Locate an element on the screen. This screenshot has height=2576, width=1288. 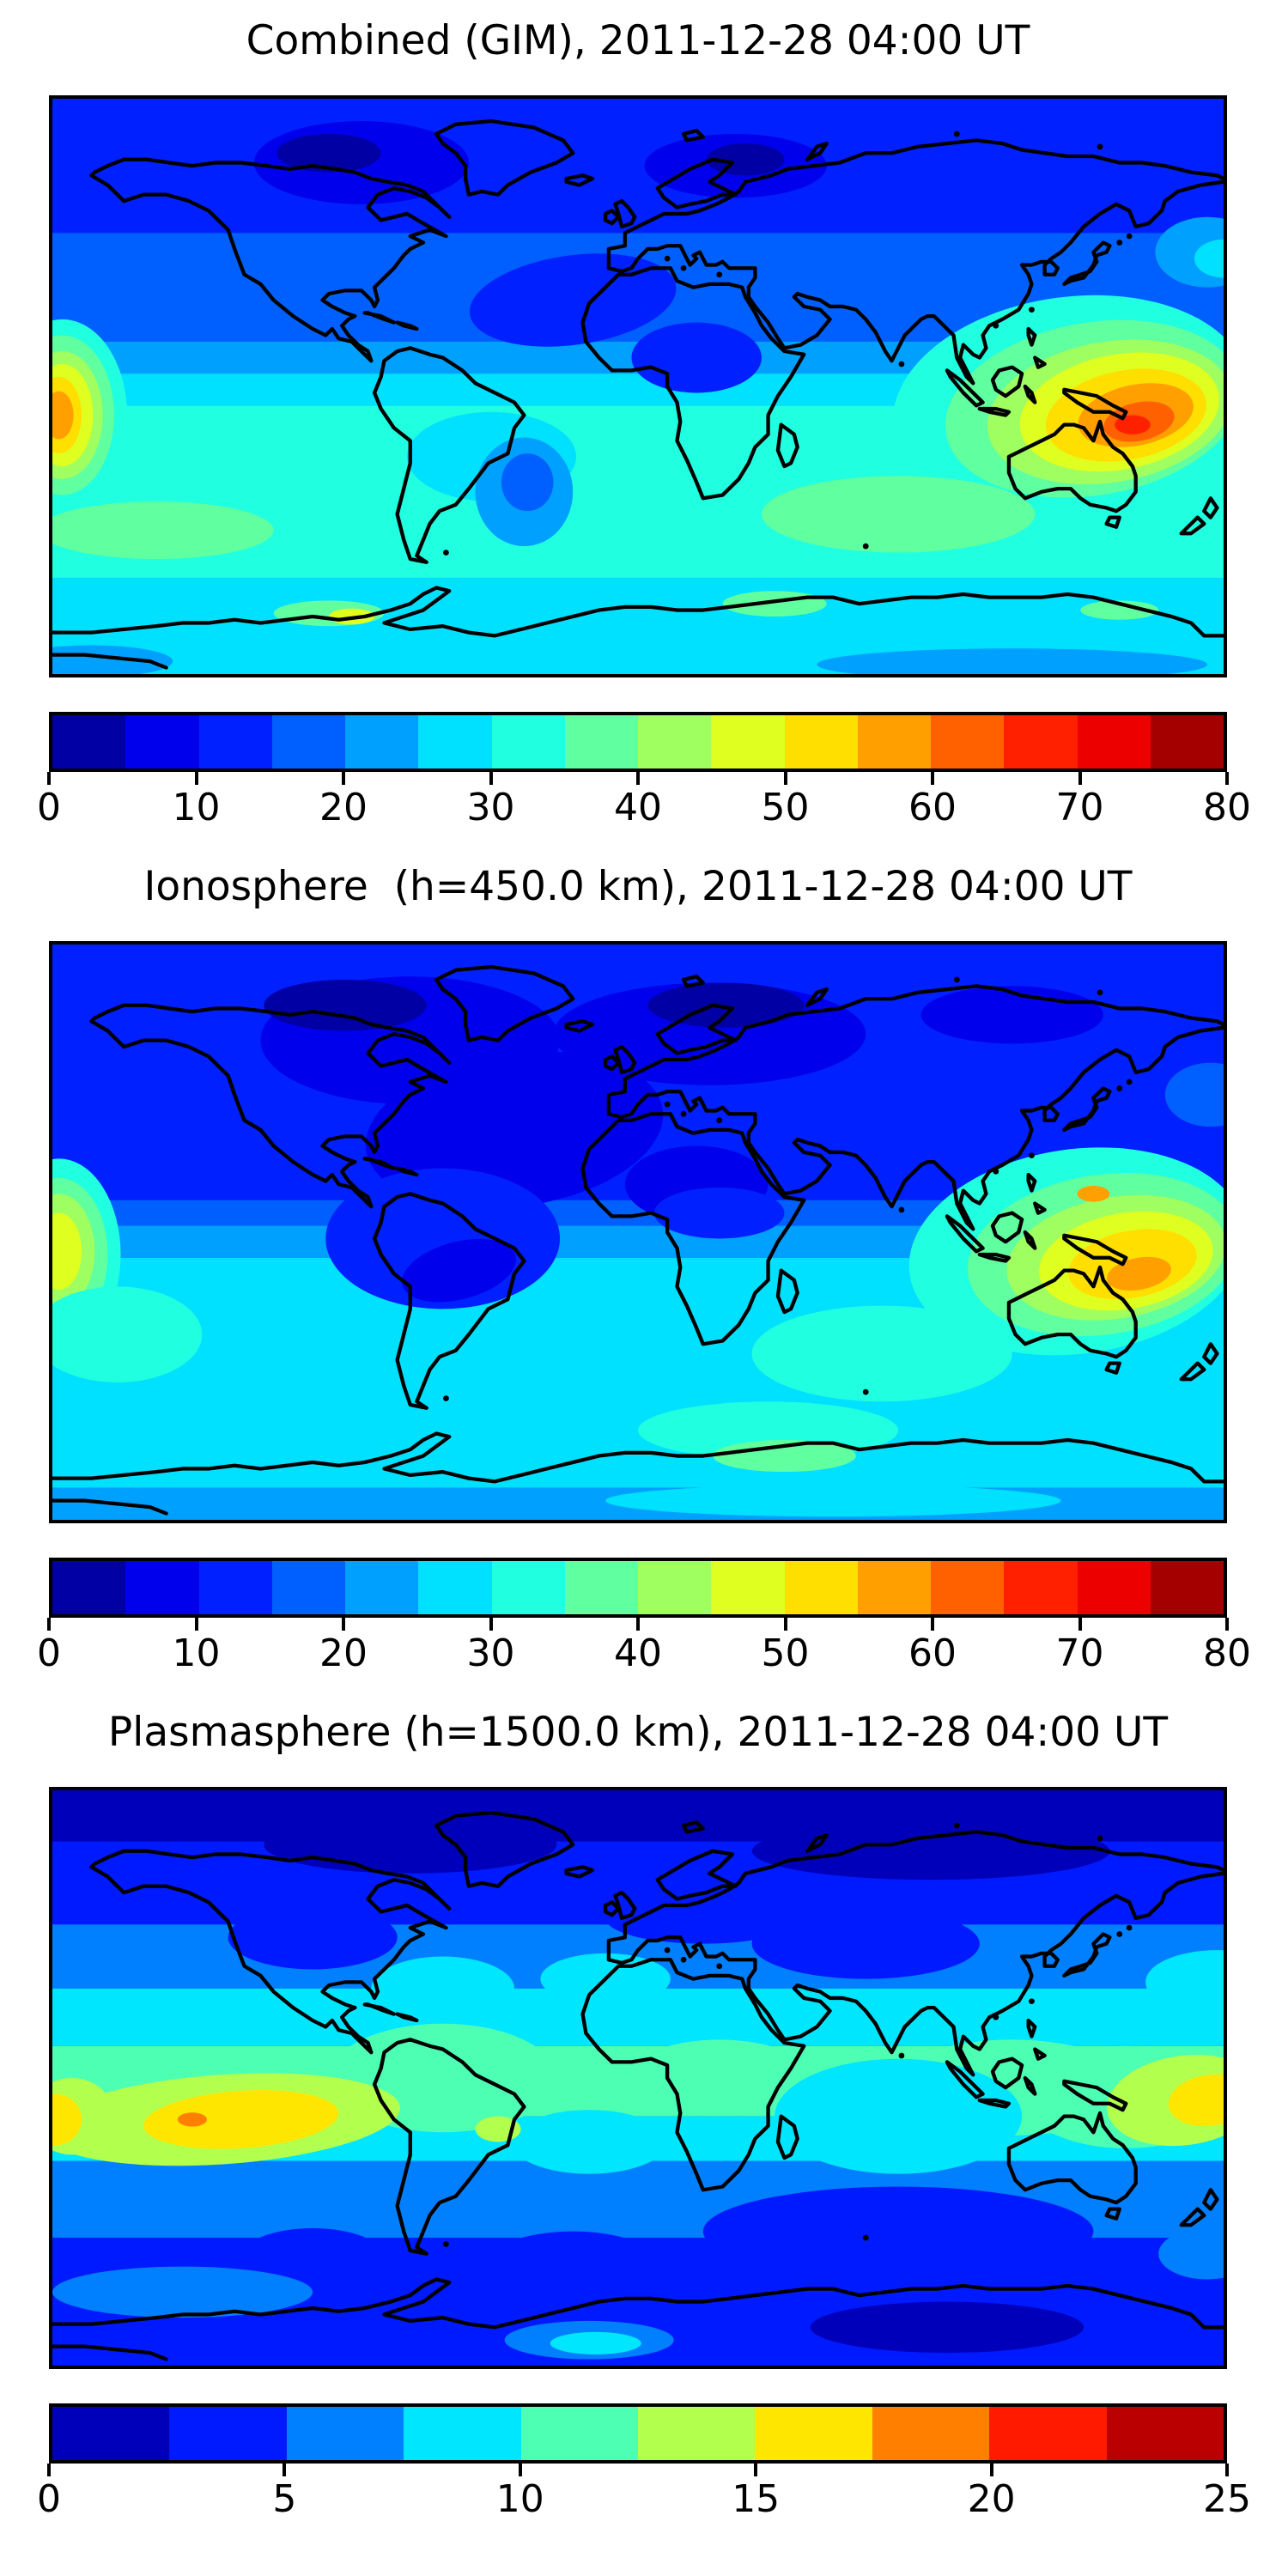
colorbar-ticks: 0 10 20 30 40 50 60 70 80 is located at coordinates (644, 1648).